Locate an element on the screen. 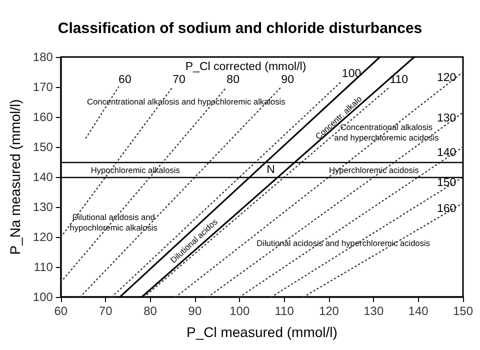 The width and height of the screenshot is (480, 350). y-tick-label: 160 is located at coordinates (43, 117).